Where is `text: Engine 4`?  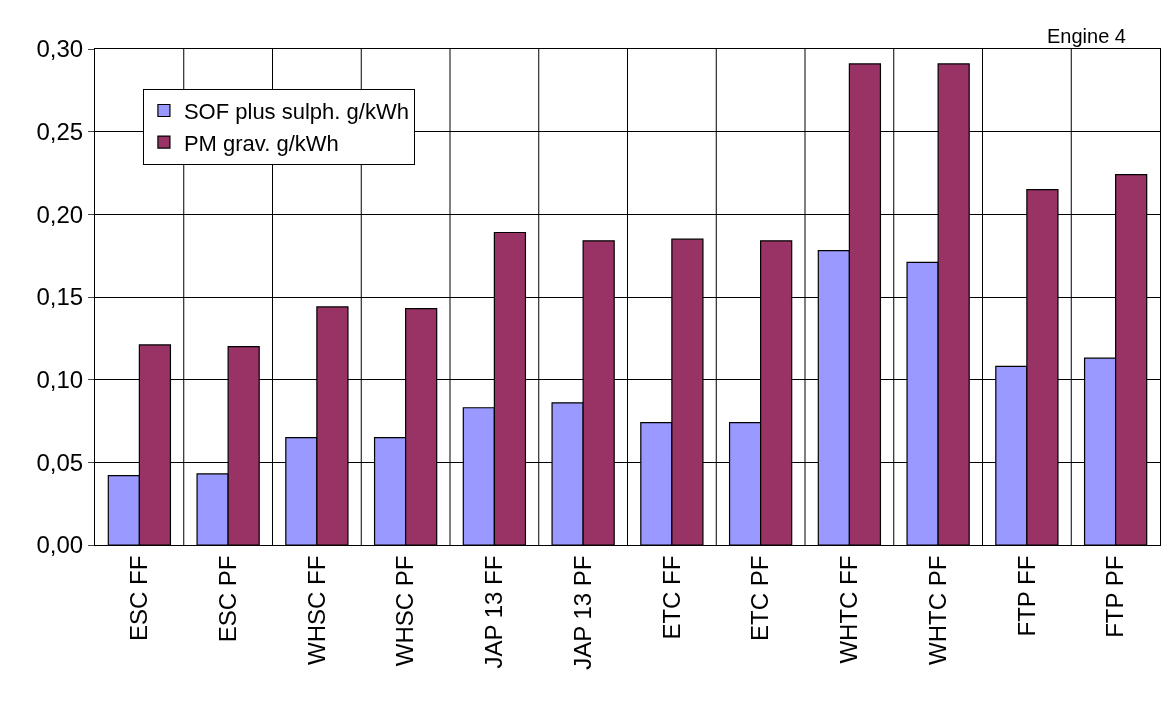 text: Engine 4 is located at coordinates (1086, 36).